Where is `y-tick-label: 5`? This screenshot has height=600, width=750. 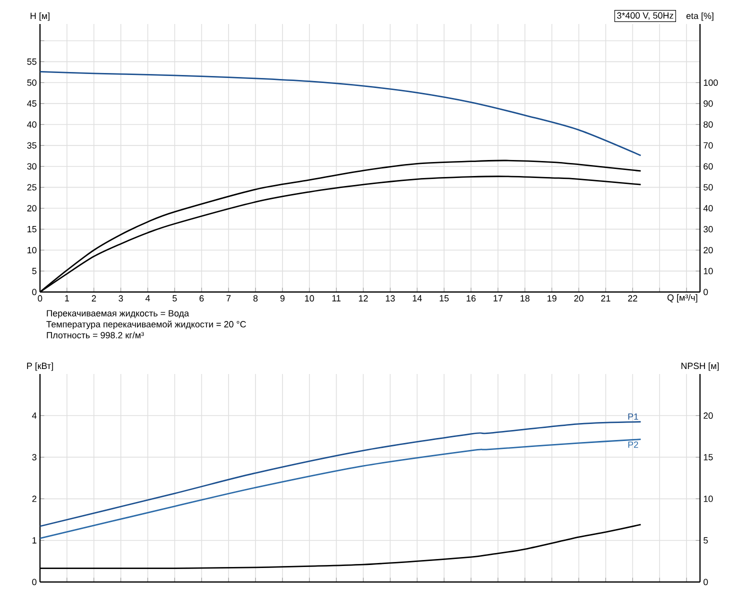
y-tick-label: 5 is located at coordinates (34, 271).